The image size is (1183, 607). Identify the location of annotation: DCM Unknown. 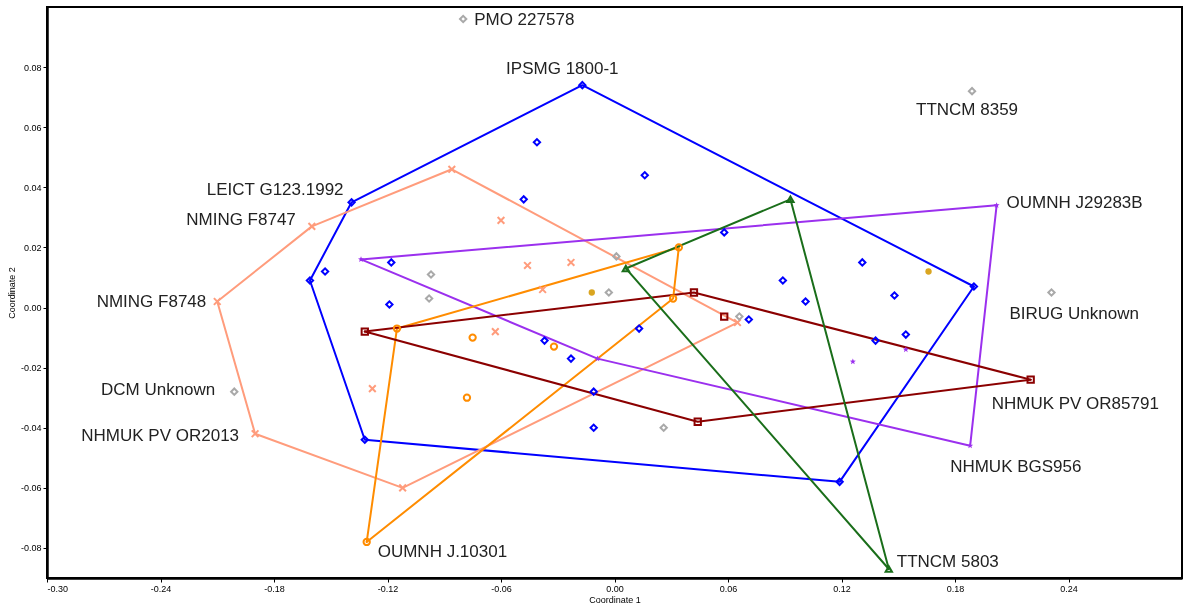
(158, 389).